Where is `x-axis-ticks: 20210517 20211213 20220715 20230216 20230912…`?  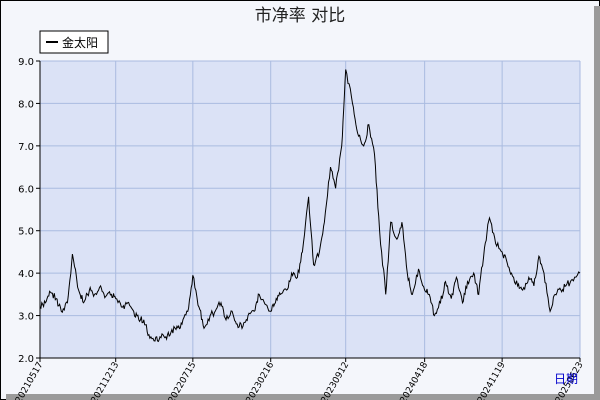
x-axis-ticks: 20210517 20211213 20220715 20230216 20230912… is located at coordinates (300, 379).